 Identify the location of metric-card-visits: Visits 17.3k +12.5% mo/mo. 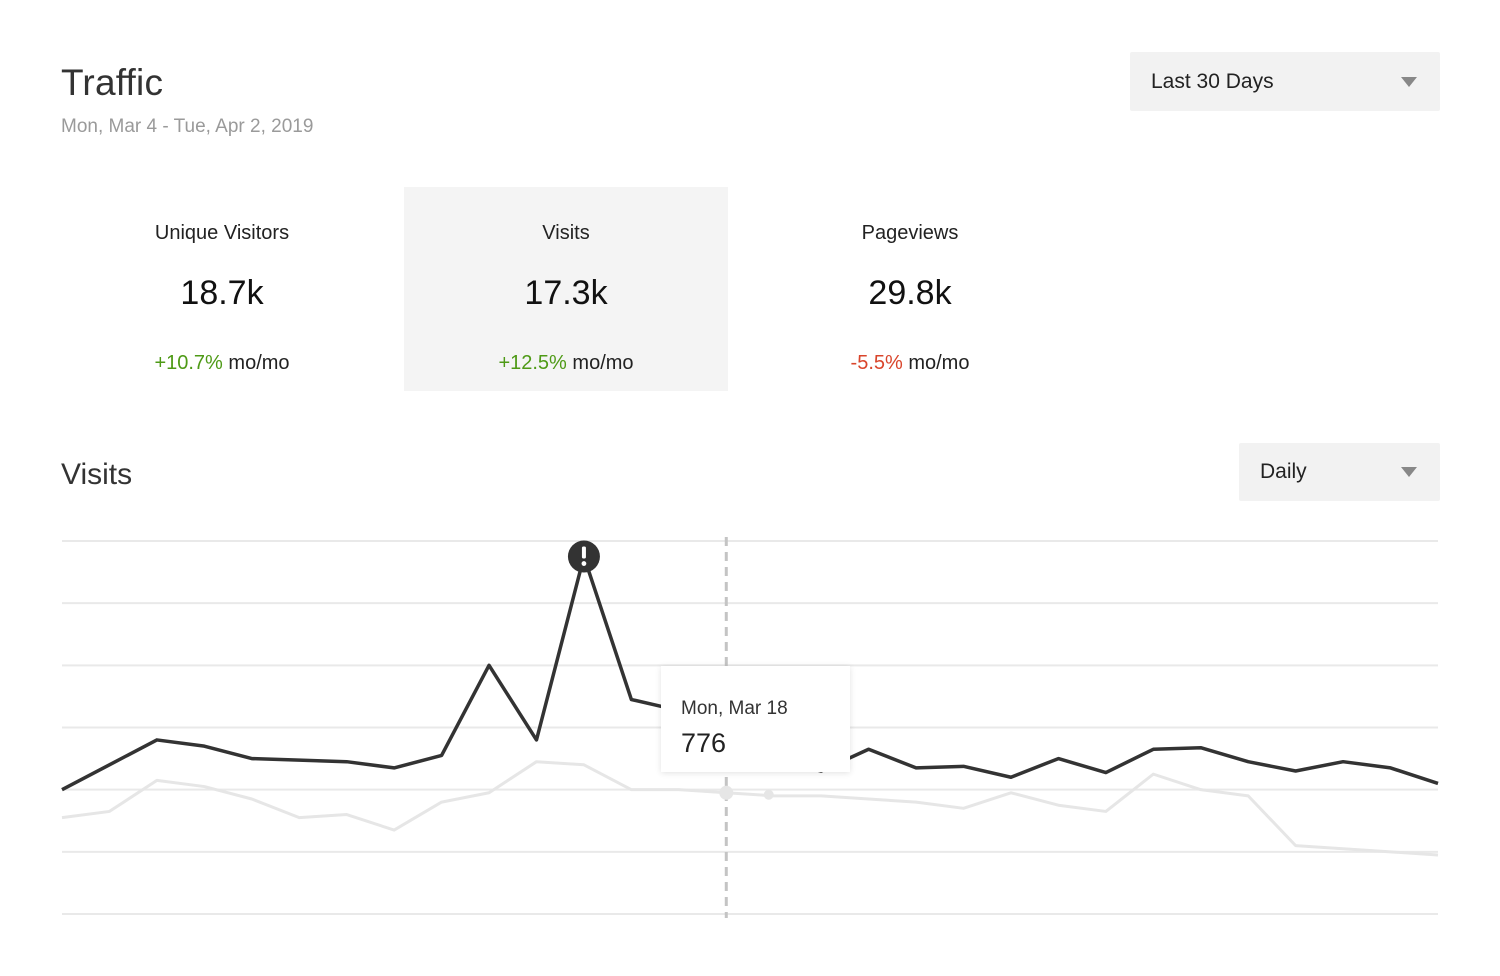
(566, 289).